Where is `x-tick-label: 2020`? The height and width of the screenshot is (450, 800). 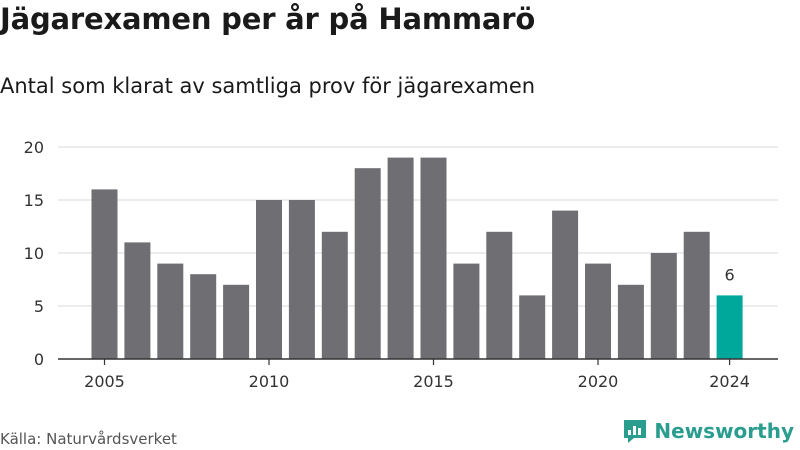
x-tick-label: 2020 is located at coordinates (598, 381).